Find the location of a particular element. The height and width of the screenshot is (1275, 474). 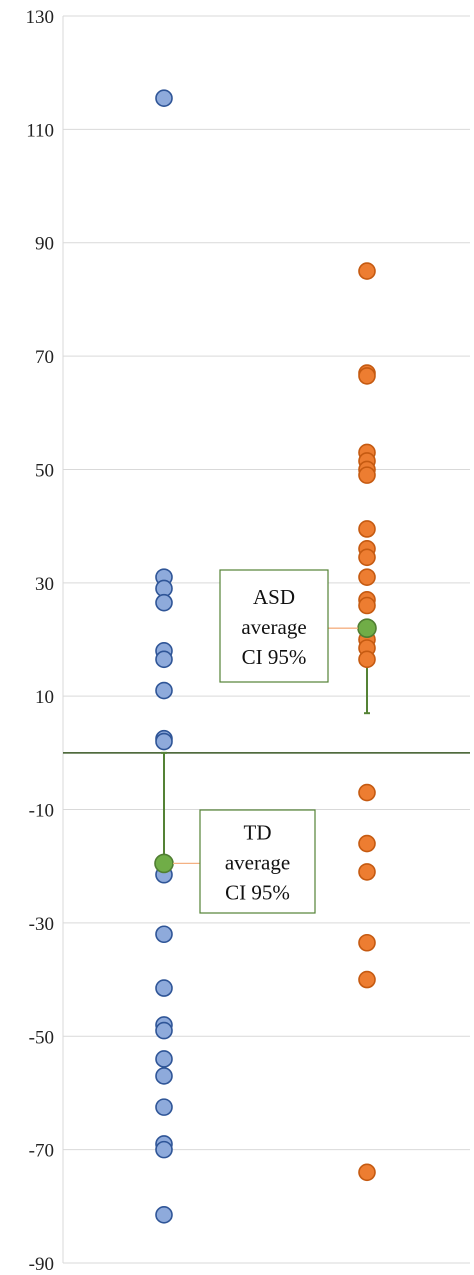

y-tick-label: 110 is located at coordinates (40, 130).